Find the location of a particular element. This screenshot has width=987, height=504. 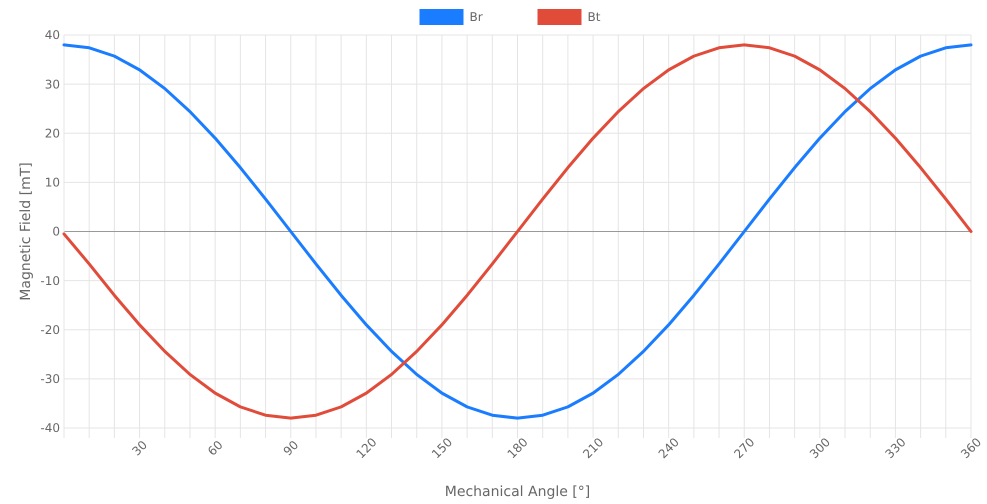

x-tick-label: 120 is located at coordinates (366, 448).